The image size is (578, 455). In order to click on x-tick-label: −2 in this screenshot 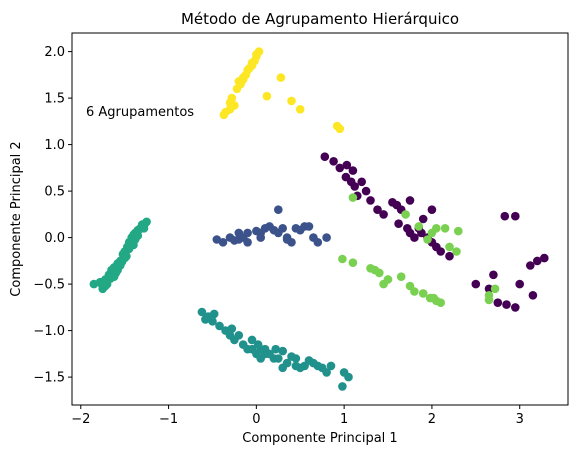, I will do `click(80, 419)`.